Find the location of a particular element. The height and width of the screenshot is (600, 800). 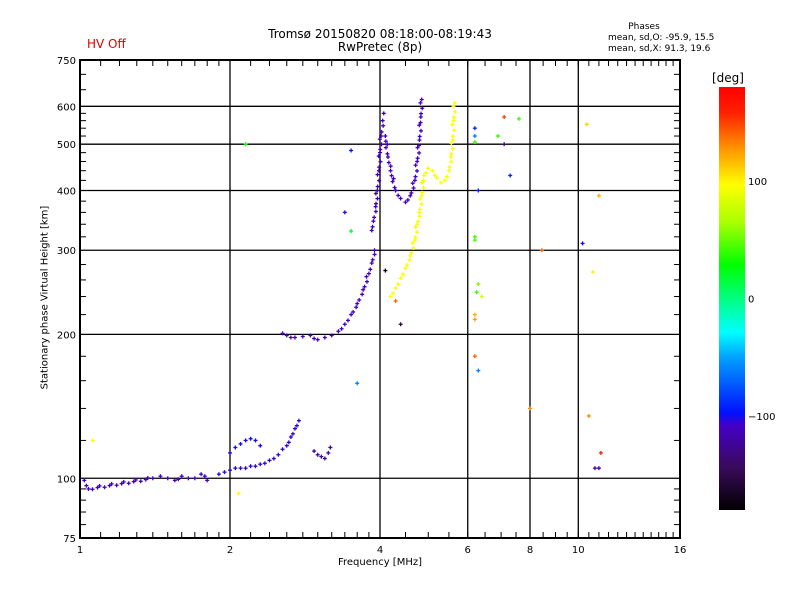

colorbar-tick-labels: 100 0 −100 is located at coordinates (761, 300).